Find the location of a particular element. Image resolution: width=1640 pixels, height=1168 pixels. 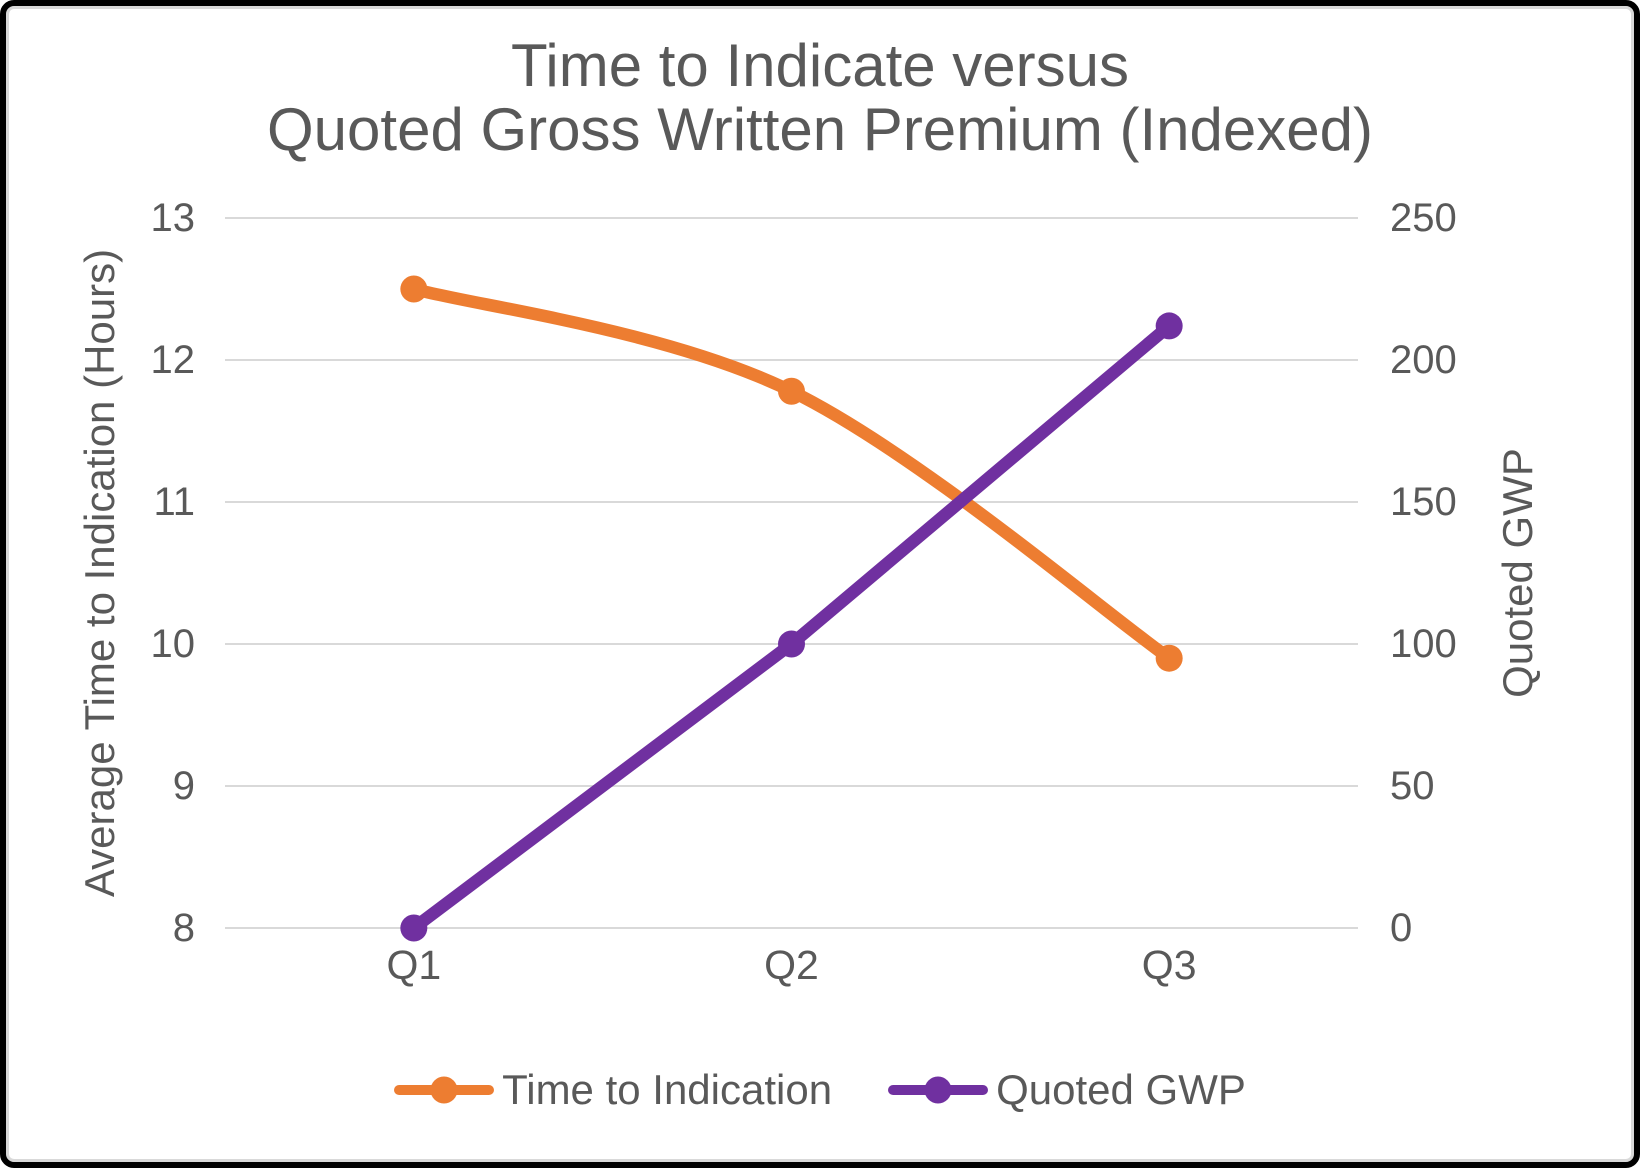

data-point-quoted-gwp-q2 is located at coordinates (791, 644).